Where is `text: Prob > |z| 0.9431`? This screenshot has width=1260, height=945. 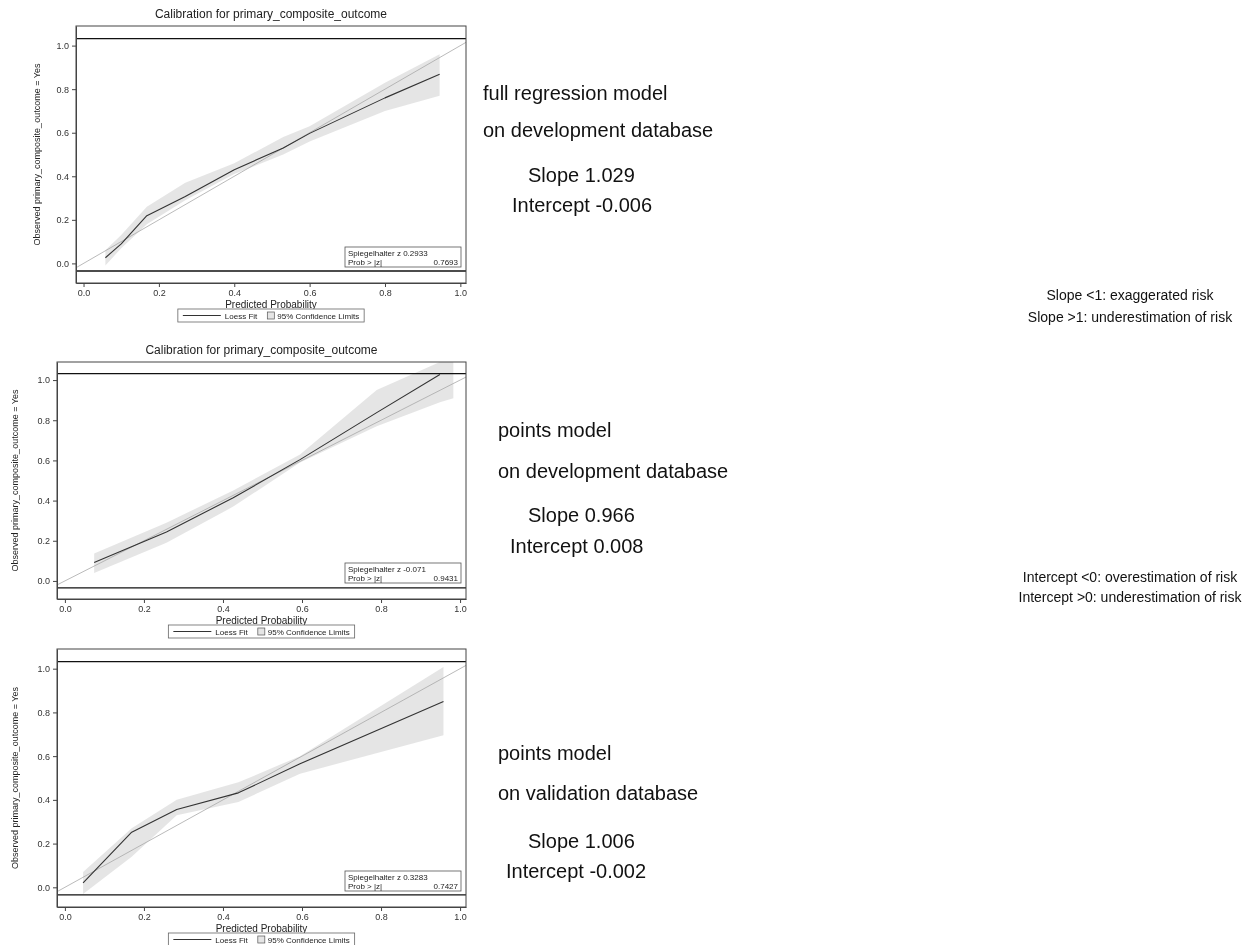
text: Prob > |z| 0.9431 is located at coordinates (403, 578).